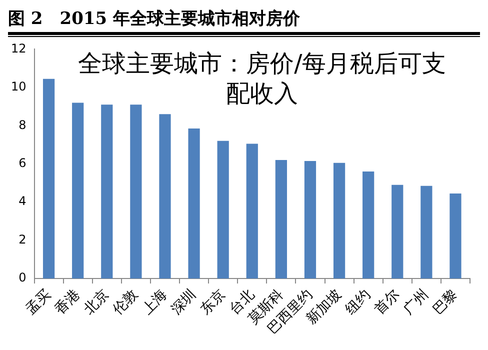 Image resolution: width=488 pixels, height=350 pixels. I want to click on x-tick-label: 香港, so click(68, 302).